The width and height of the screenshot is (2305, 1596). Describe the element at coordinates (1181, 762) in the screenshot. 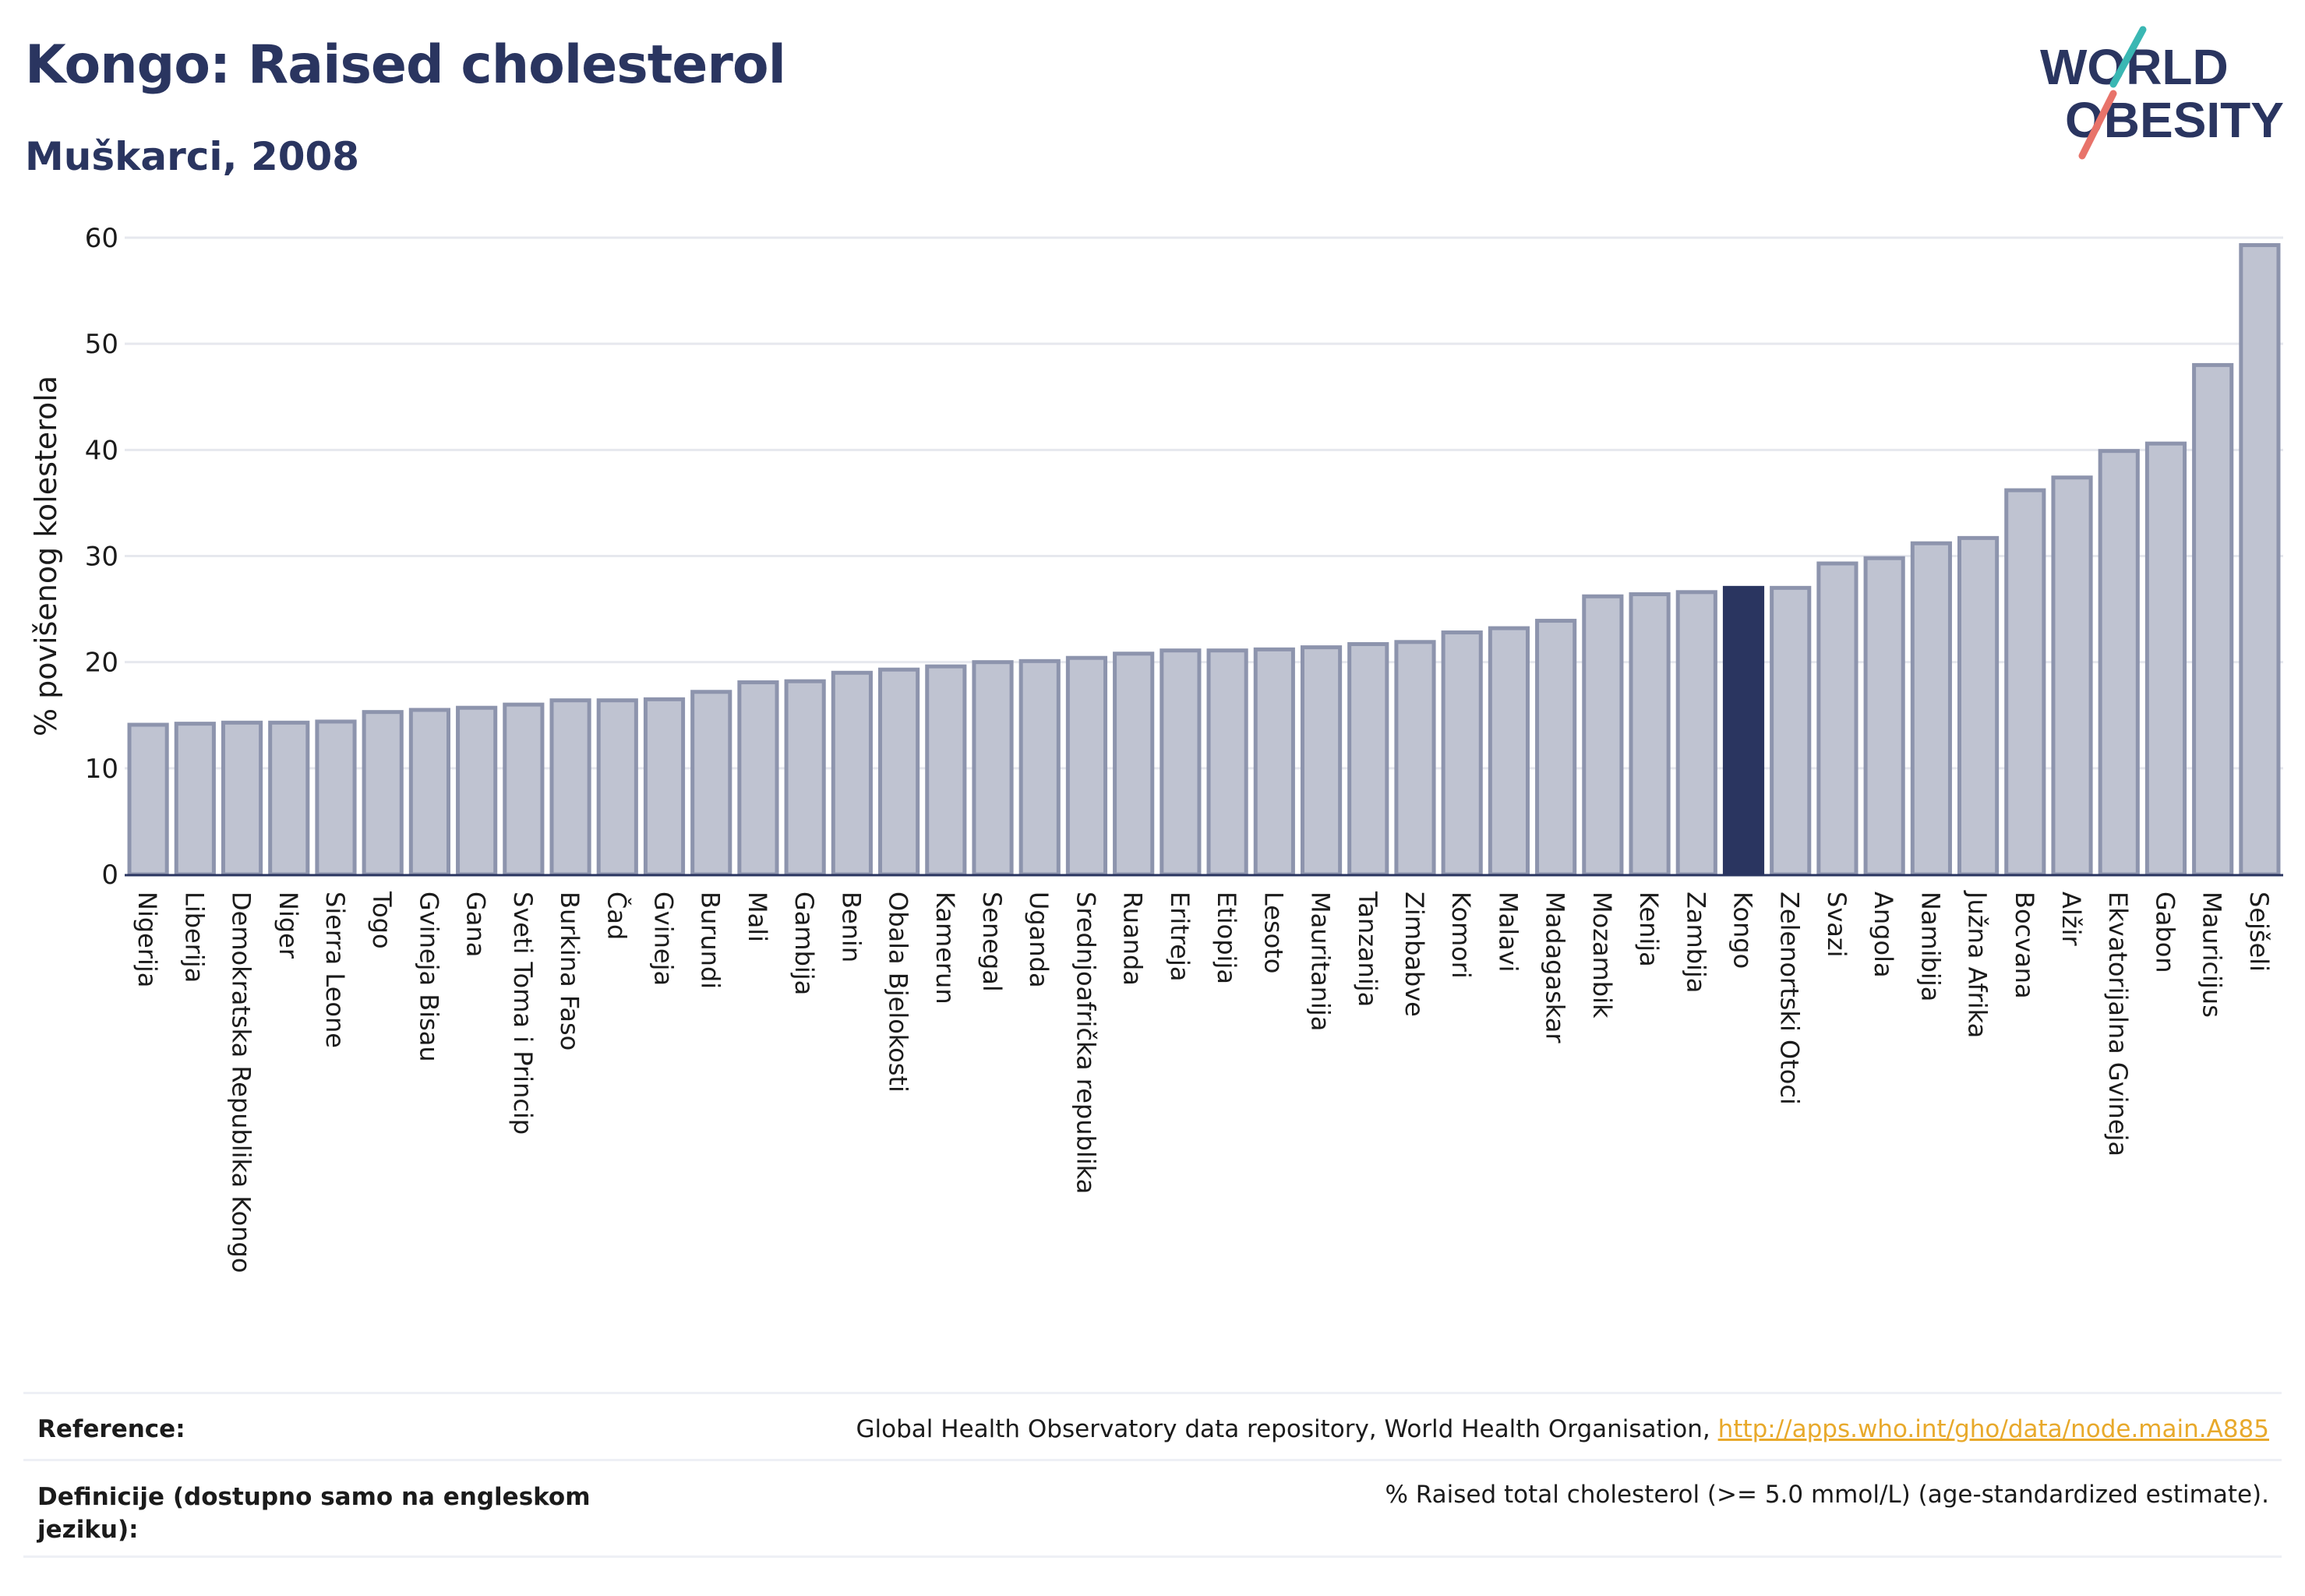

I see `bar-eritreja` at that location.